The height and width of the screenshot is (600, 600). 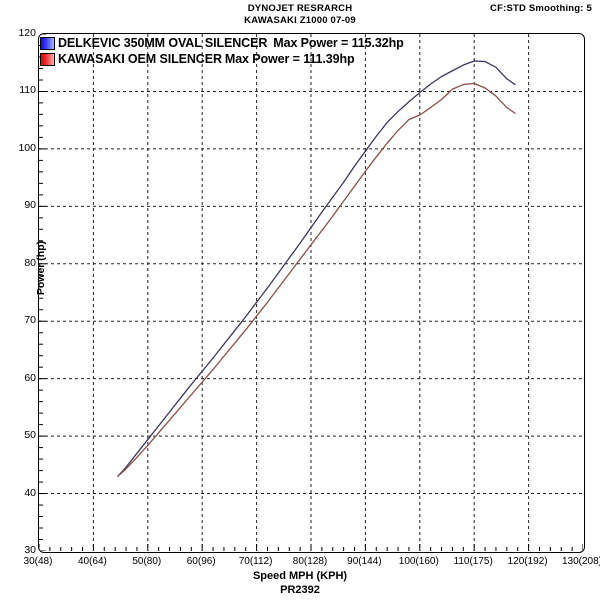 What do you see at coordinates (38, 561) in the screenshot?
I see `x-tick-label: 30(48)` at bounding box center [38, 561].